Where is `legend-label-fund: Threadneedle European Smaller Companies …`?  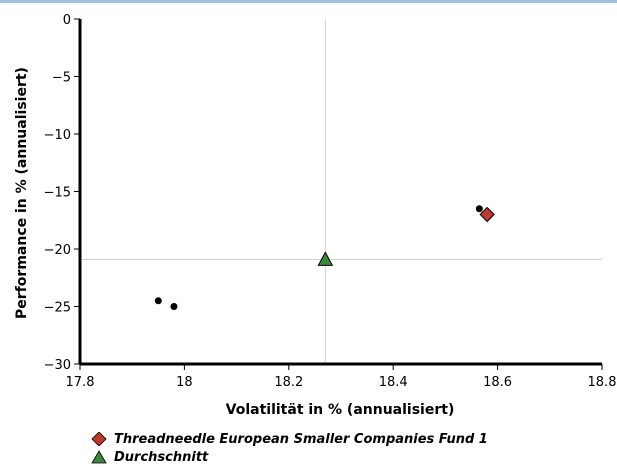
legend-label-fund: Threadneedle European Smaller Companies … is located at coordinates (301, 439).